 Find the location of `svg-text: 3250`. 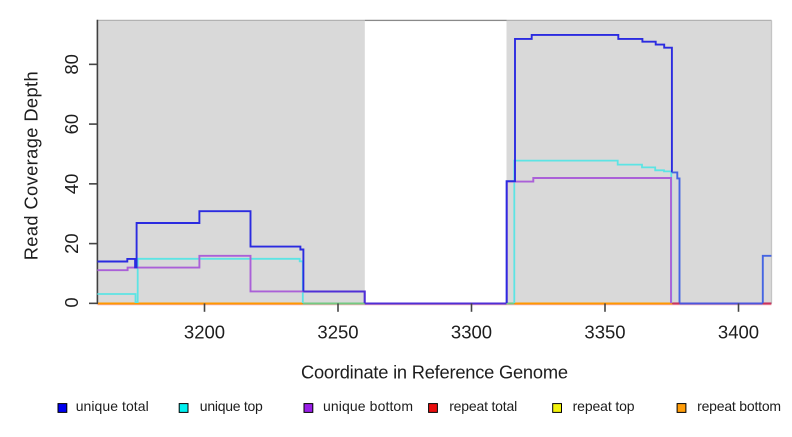

svg-text: 3250 is located at coordinates (337, 332).